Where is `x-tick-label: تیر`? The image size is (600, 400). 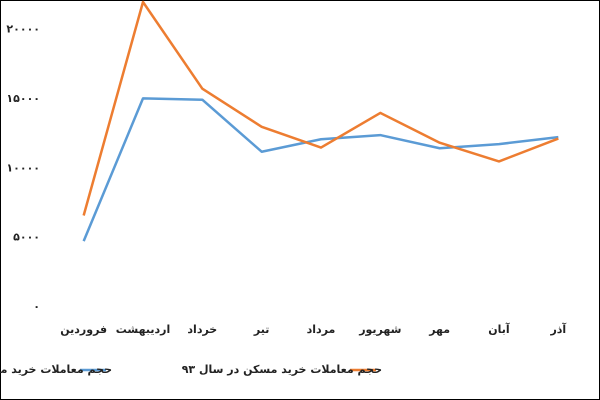
x-tick-label: تیر is located at coordinates (261, 329).